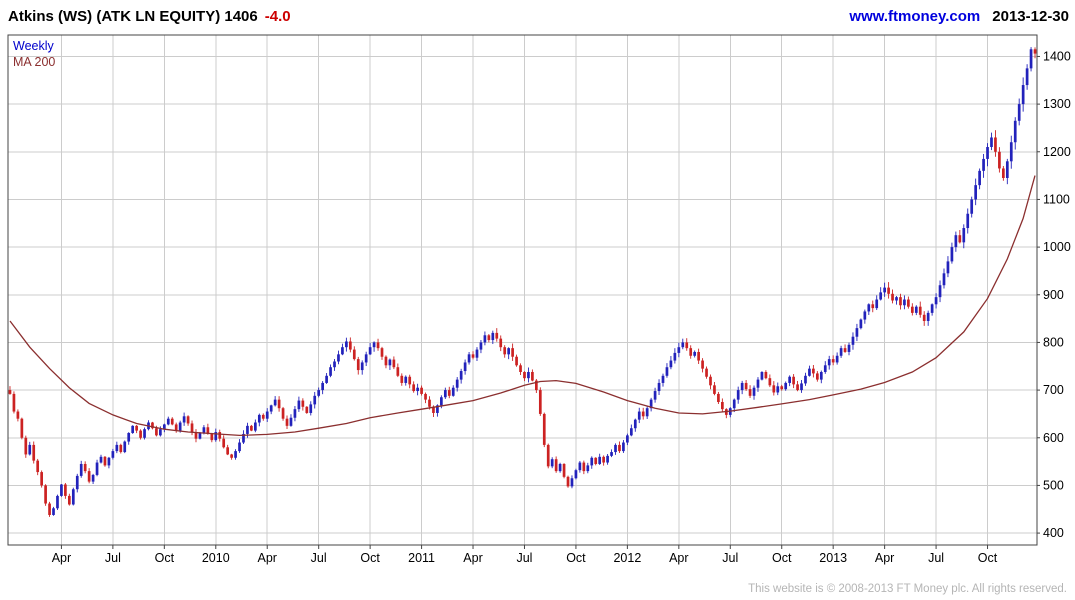 This screenshot has width=1075, height=600. Describe the element at coordinates (216, 558) in the screenshot. I see `x-axis-label: 2010` at that location.